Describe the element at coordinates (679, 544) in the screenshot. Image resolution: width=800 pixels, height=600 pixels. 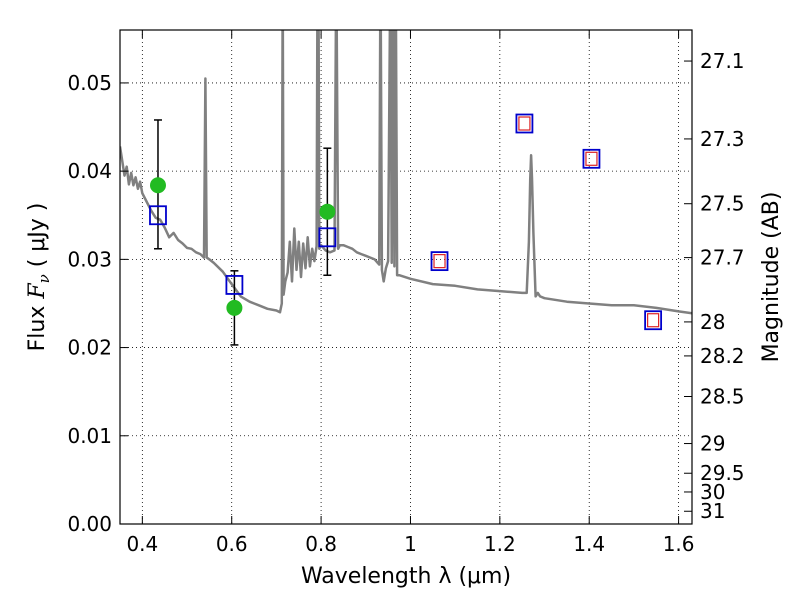
I see `x-tick-label: 1.6` at that location.